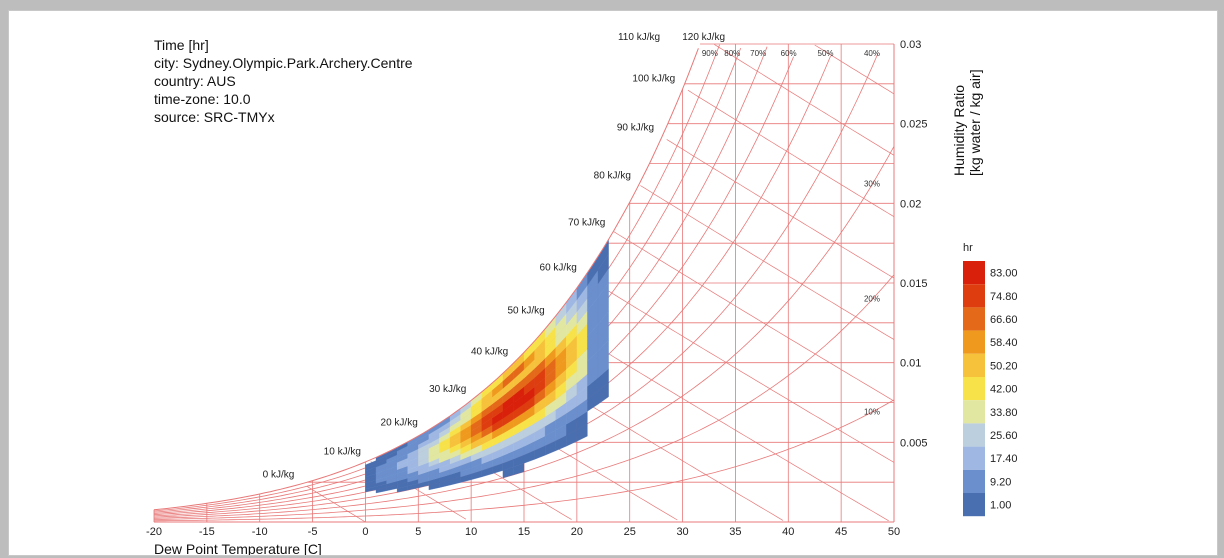  What do you see at coordinates (524, 532) in the screenshot?
I see `x-tick-label: 15` at bounding box center [524, 532].